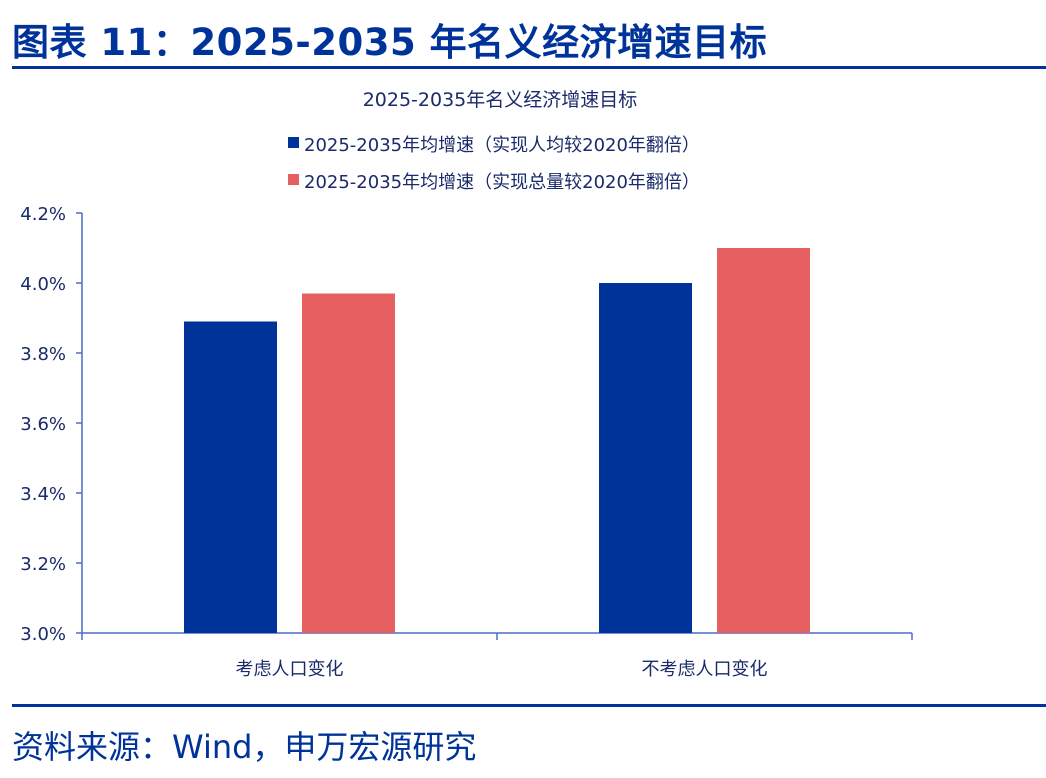  I want to click on x-tick-label: 考虑人口变化, so click(290, 669).